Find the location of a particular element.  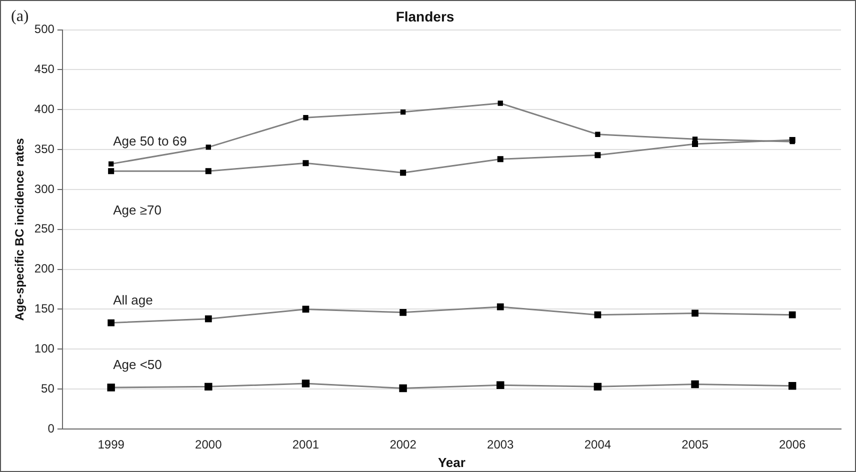

x-tick-label: 2006 is located at coordinates (792, 445).